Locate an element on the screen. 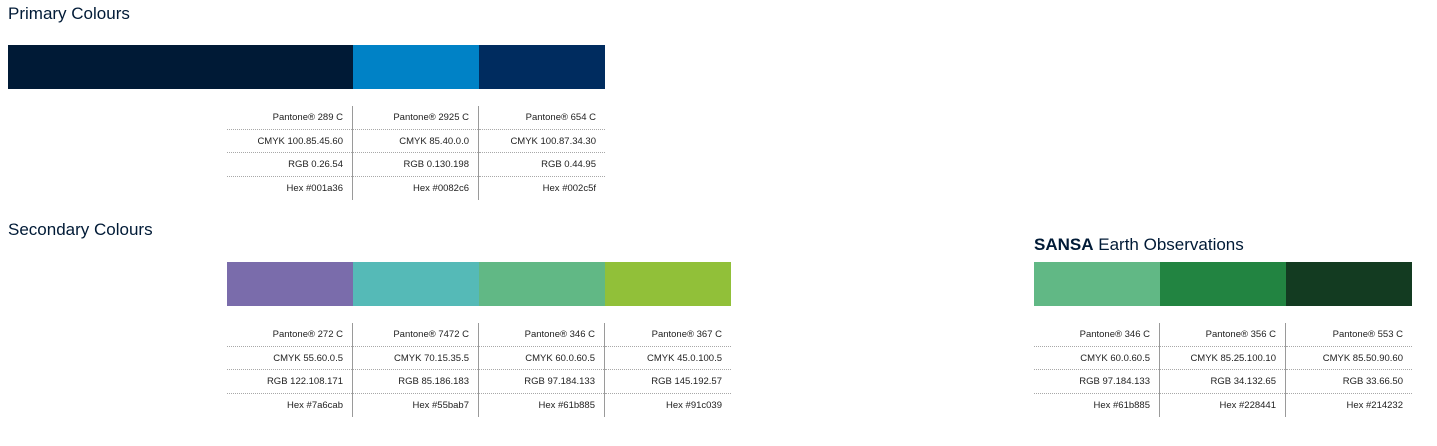 The width and height of the screenshot is (1437, 446). secondary-swatch-bar is located at coordinates (479, 284).